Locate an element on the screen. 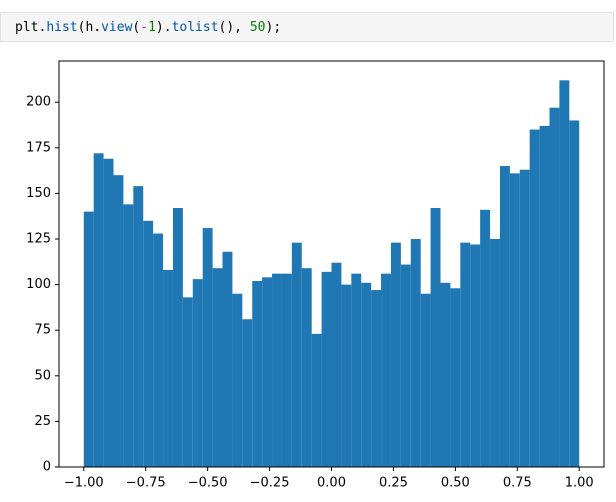  code-token: tolist is located at coordinates (195, 27).